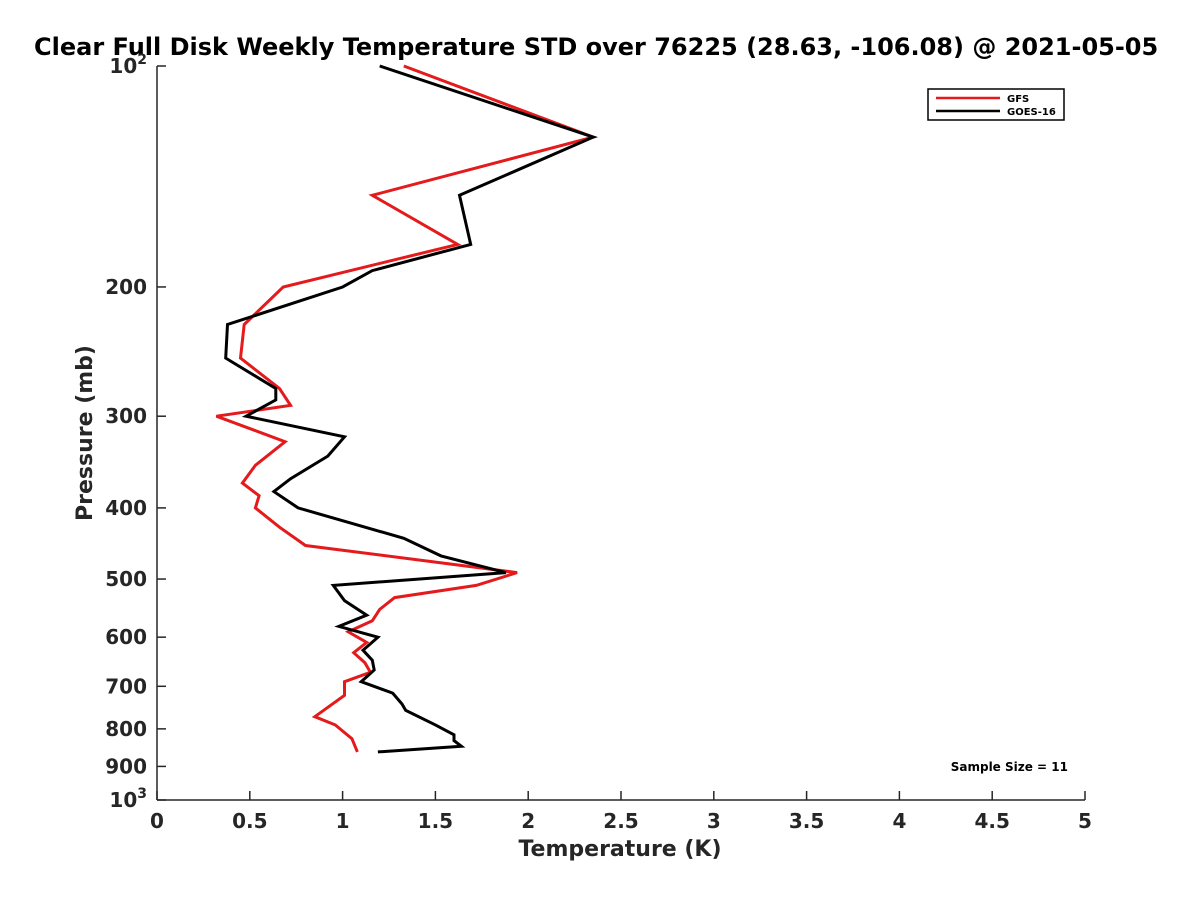  What do you see at coordinates (1009, 767) in the screenshot?
I see `sample-size-note: Sample Size = 11` at bounding box center [1009, 767].